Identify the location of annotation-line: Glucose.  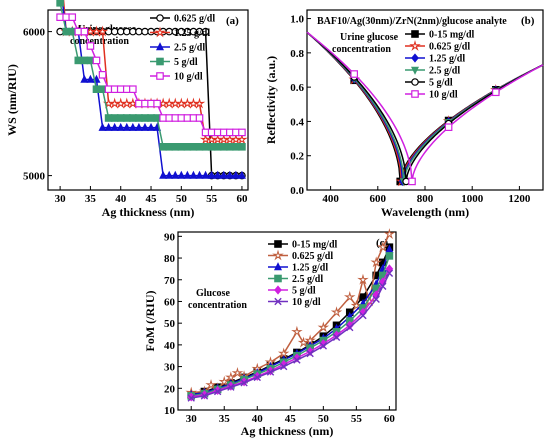
(213, 293).